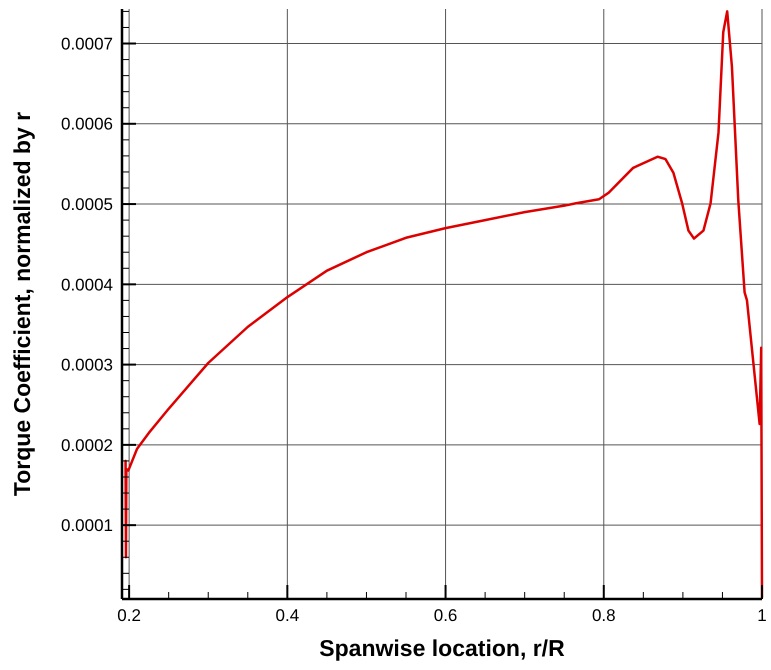 The width and height of the screenshot is (771, 670). Describe the element at coordinates (87, 124) in the screenshot. I see `y-tick-label: 0.0006` at that location.